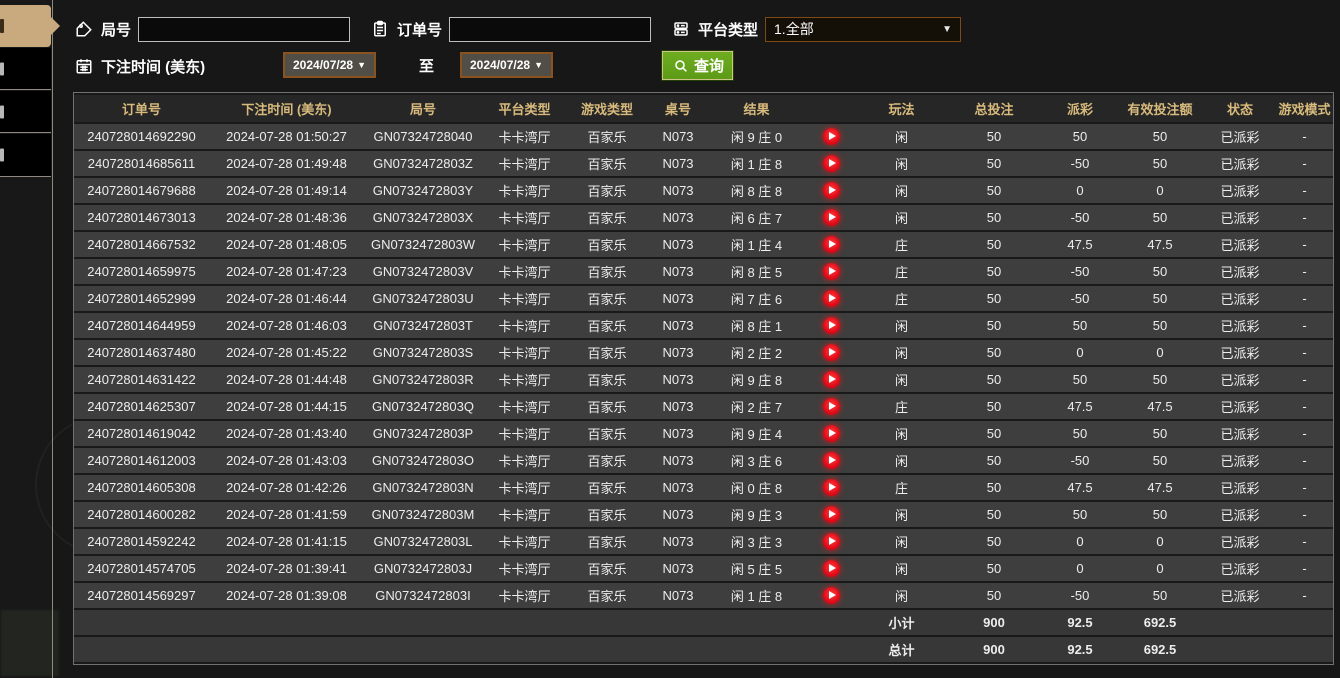 This screenshot has height=678, width=1340. I want to click on query-button: 查询, so click(697, 65).